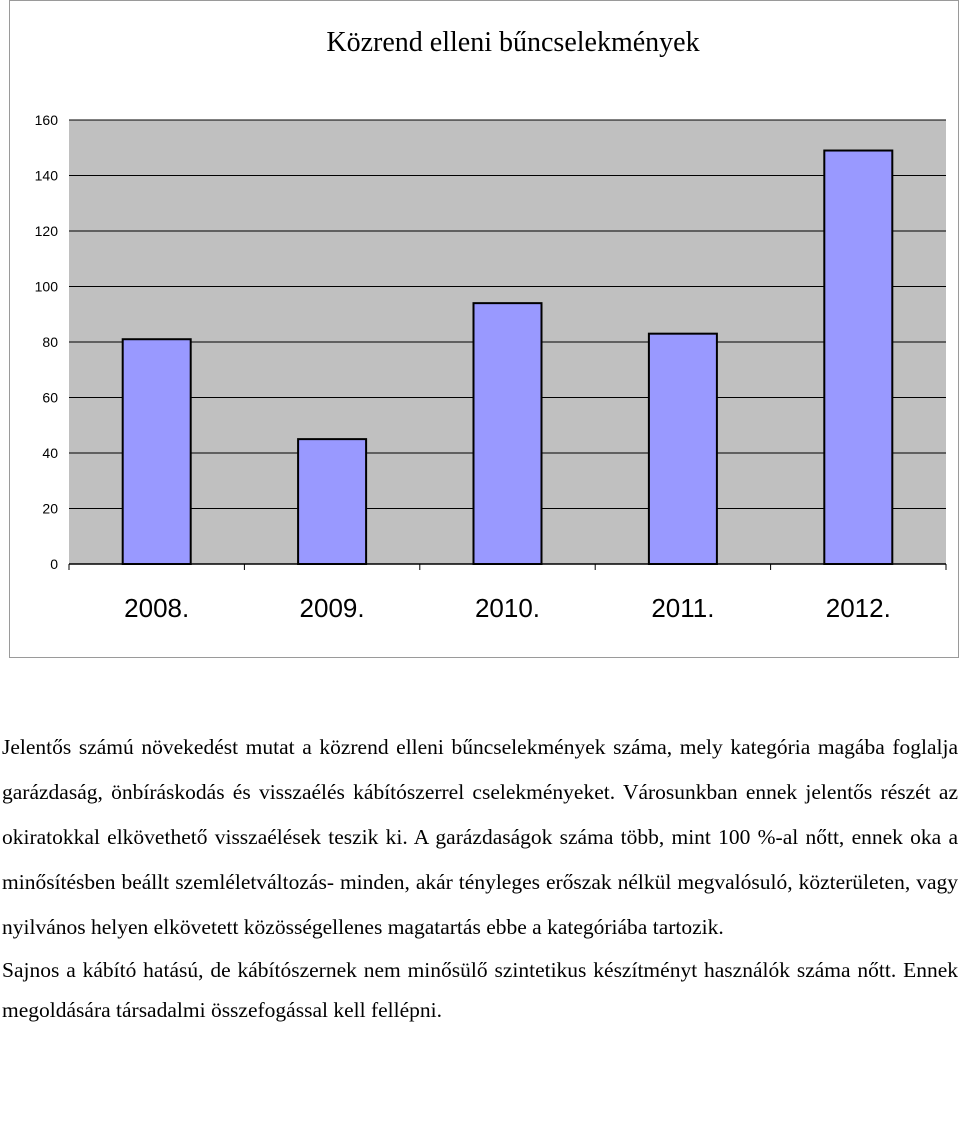  I want to click on x-tick-label: 2011., so click(682, 608).